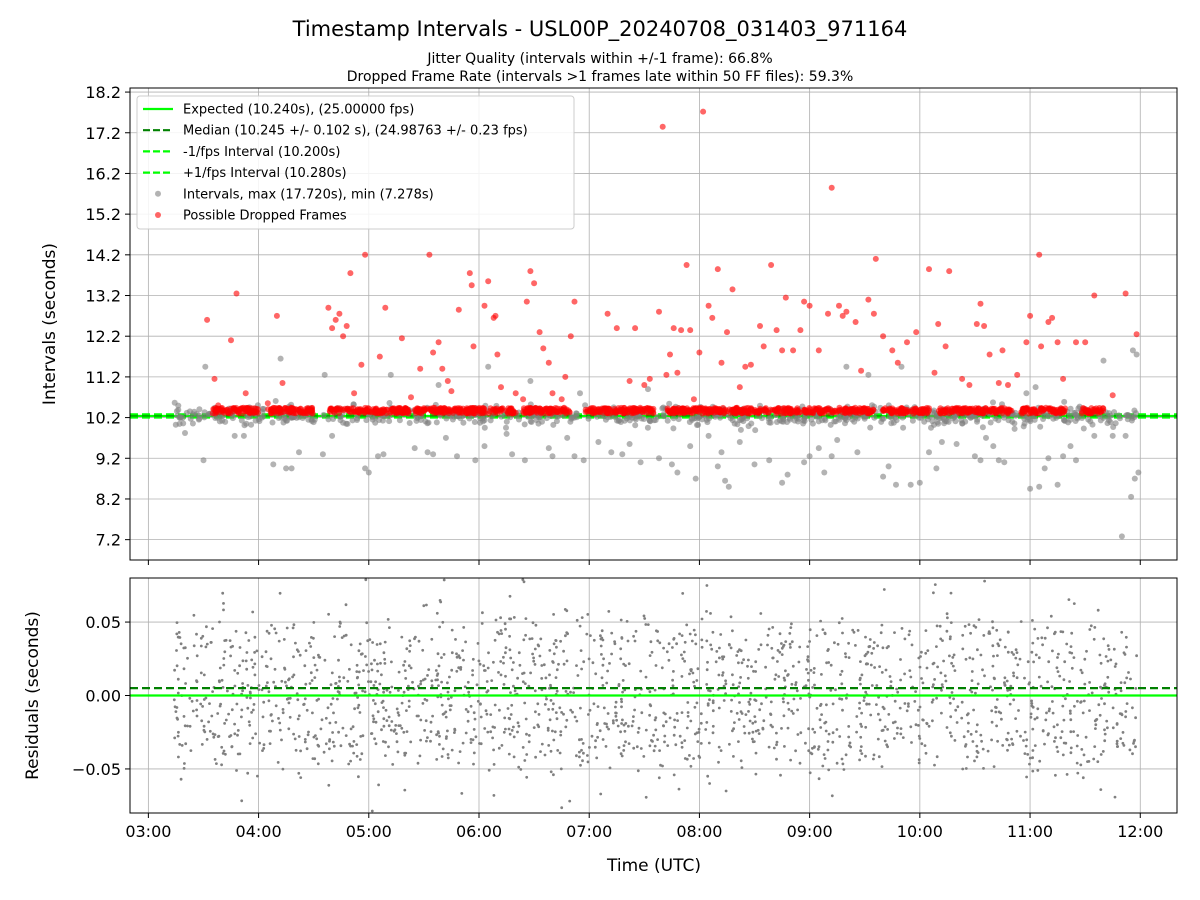  Describe the element at coordinates (589, 831) in the screenshot. I see `x-tick-label: 07:00` at that location.